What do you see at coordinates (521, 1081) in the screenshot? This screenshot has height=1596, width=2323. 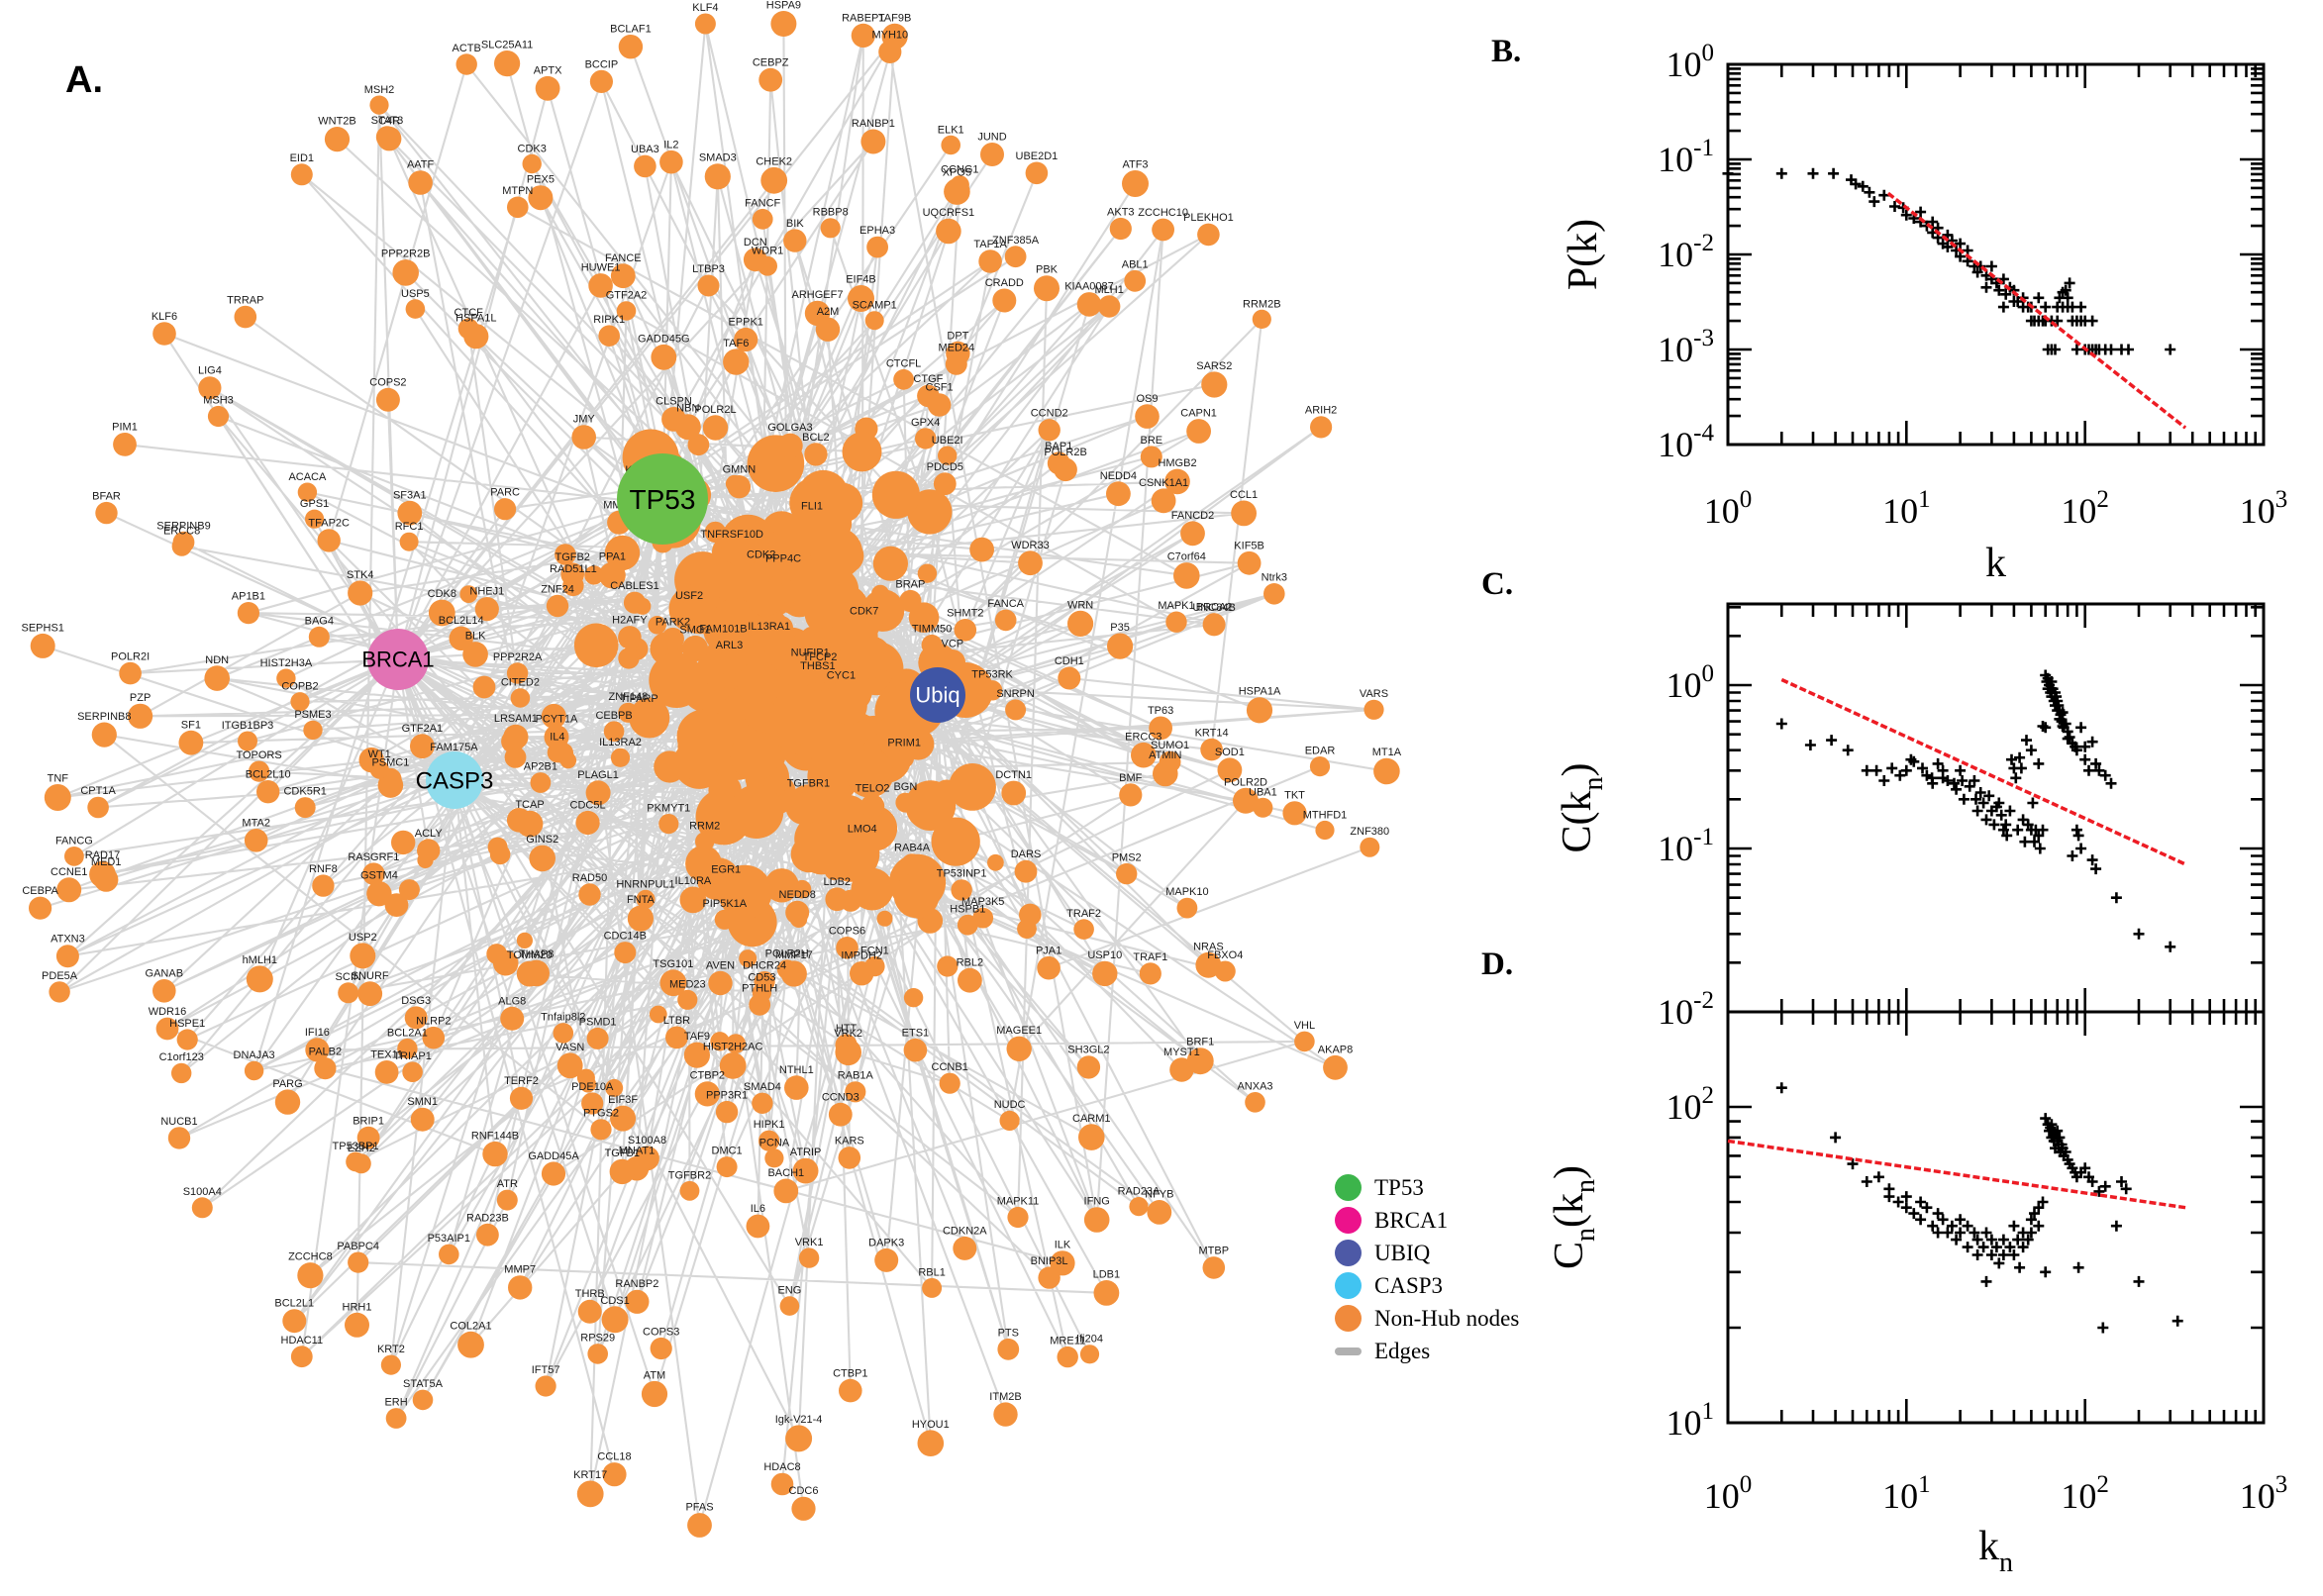 I see `node-label: TERF2` at bounding box center [521, 1081].